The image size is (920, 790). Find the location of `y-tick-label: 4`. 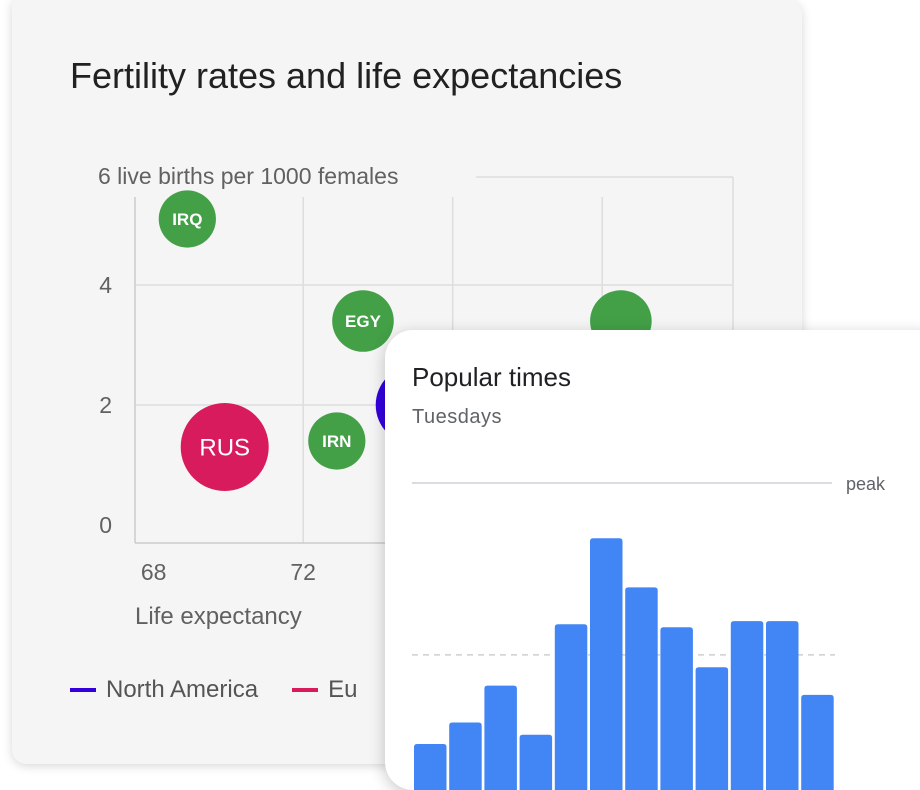

y-tick-label: 4 is located at coordinates (105, 285).